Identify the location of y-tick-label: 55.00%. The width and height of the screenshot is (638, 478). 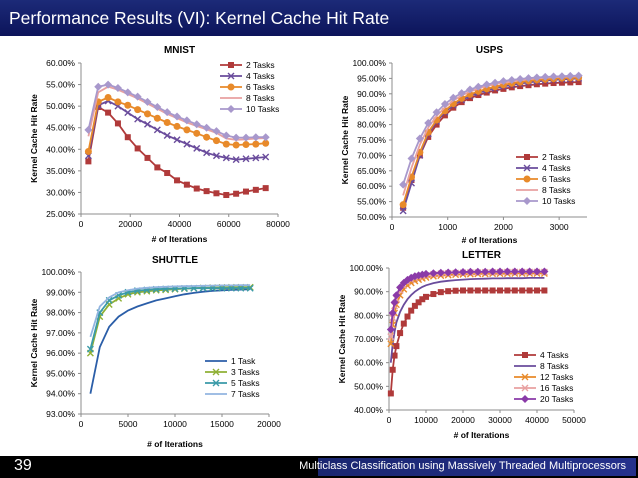
(371, 202).